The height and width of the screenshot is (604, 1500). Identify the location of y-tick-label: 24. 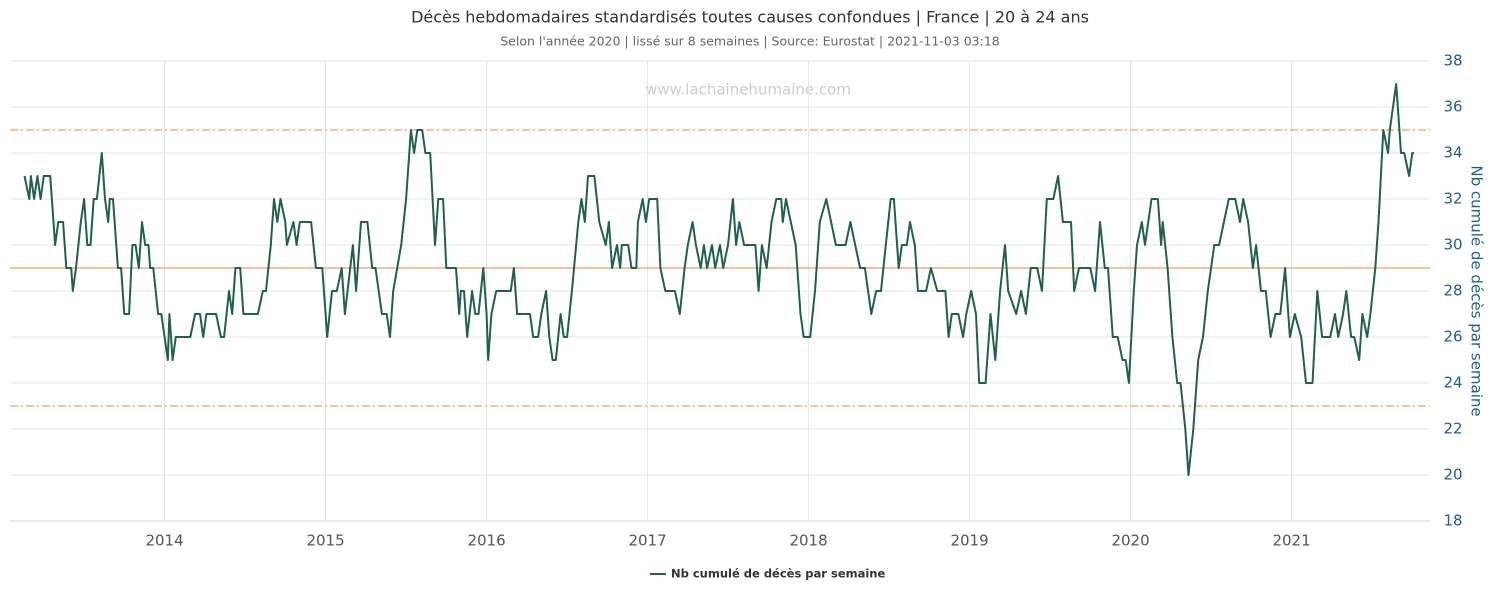
(1452, 383).